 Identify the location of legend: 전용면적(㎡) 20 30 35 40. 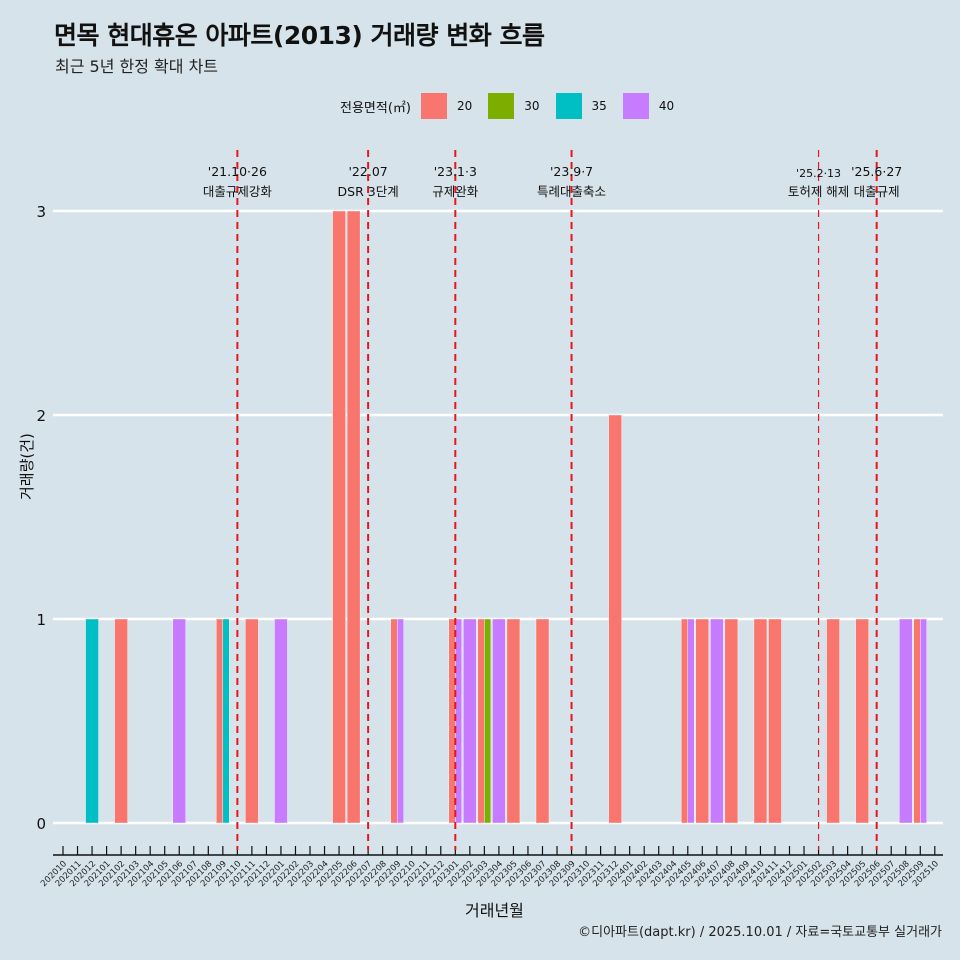
(515, 106).